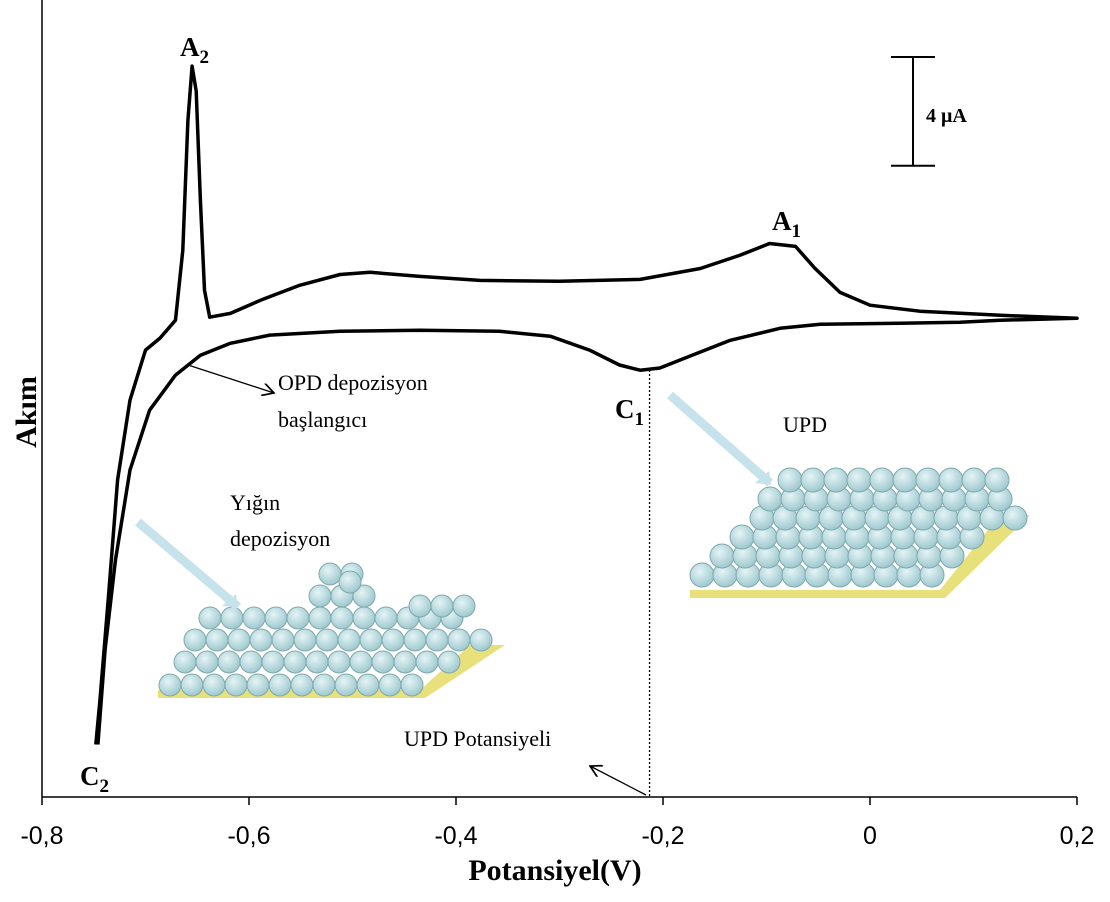 The image size is (1110, 902). I want to click on peak-label: A2, so click(194, 50).